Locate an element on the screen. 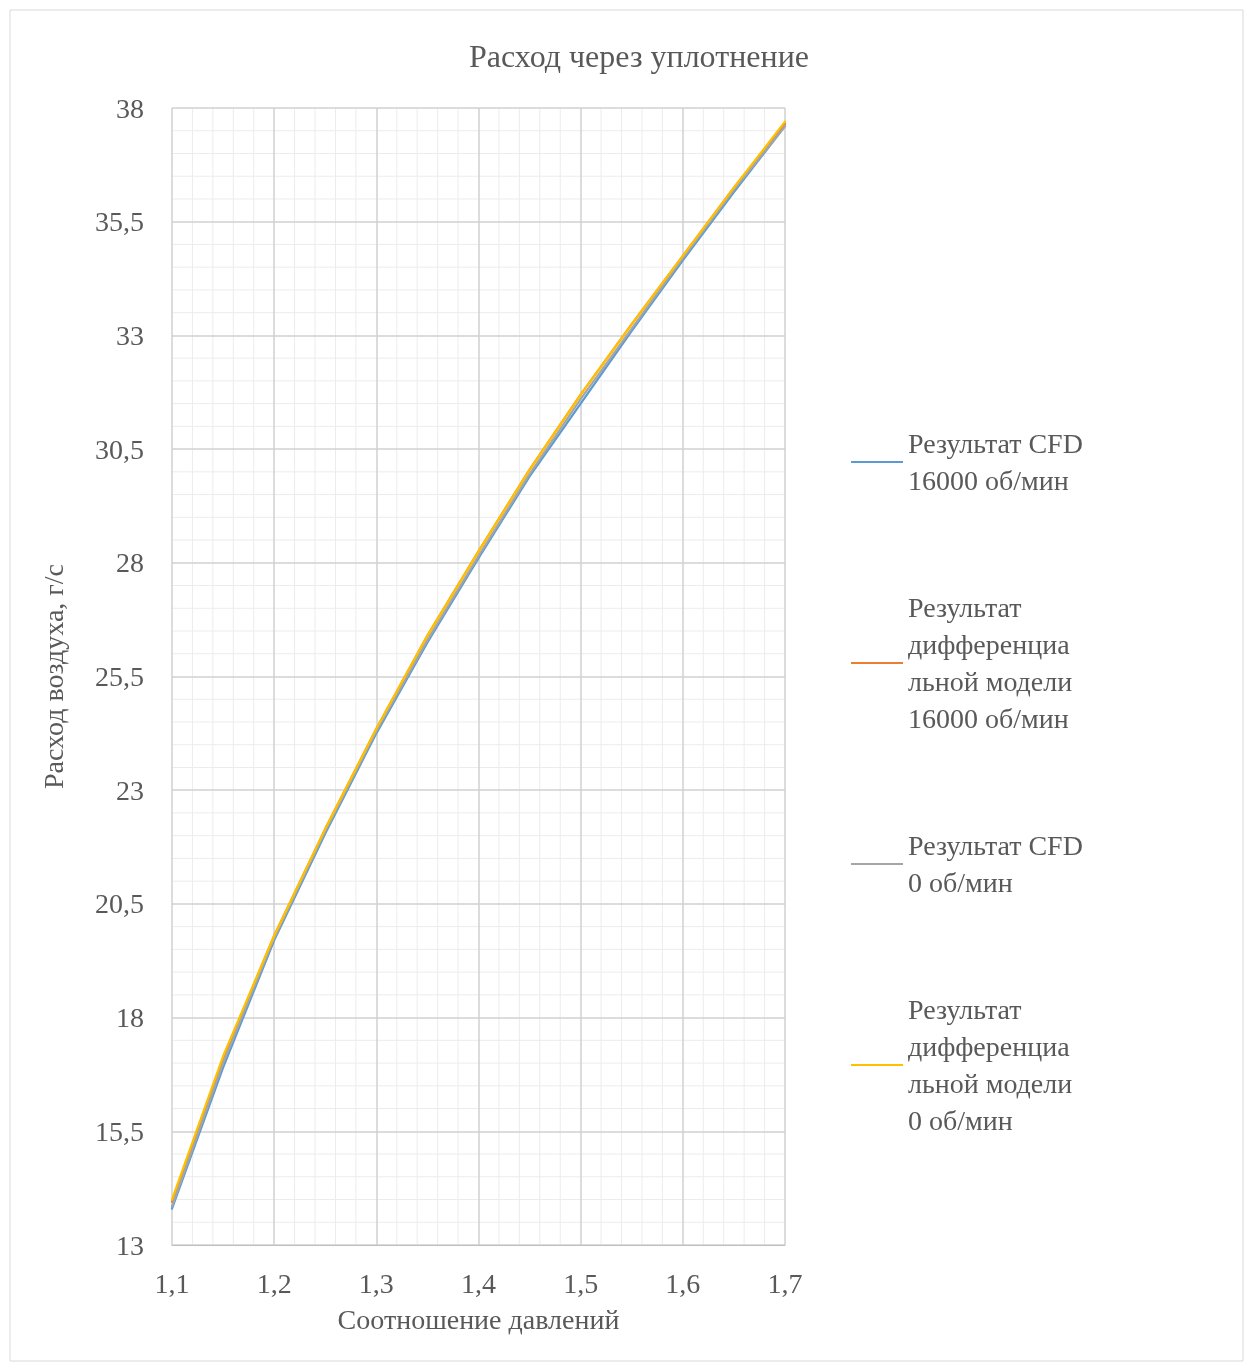 This screenshot has width=1253, height=1371. legend-label: Результат CFD 16000 об/мин is located at coordinates (999, 462).